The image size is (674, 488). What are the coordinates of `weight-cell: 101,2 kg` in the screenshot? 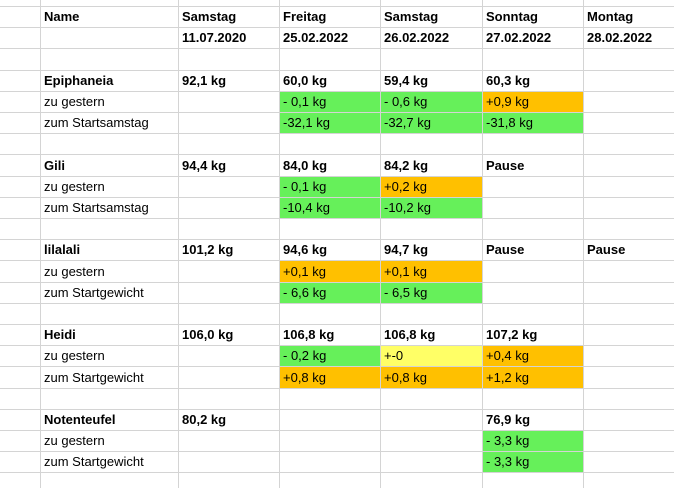 It's located at (208, 249).